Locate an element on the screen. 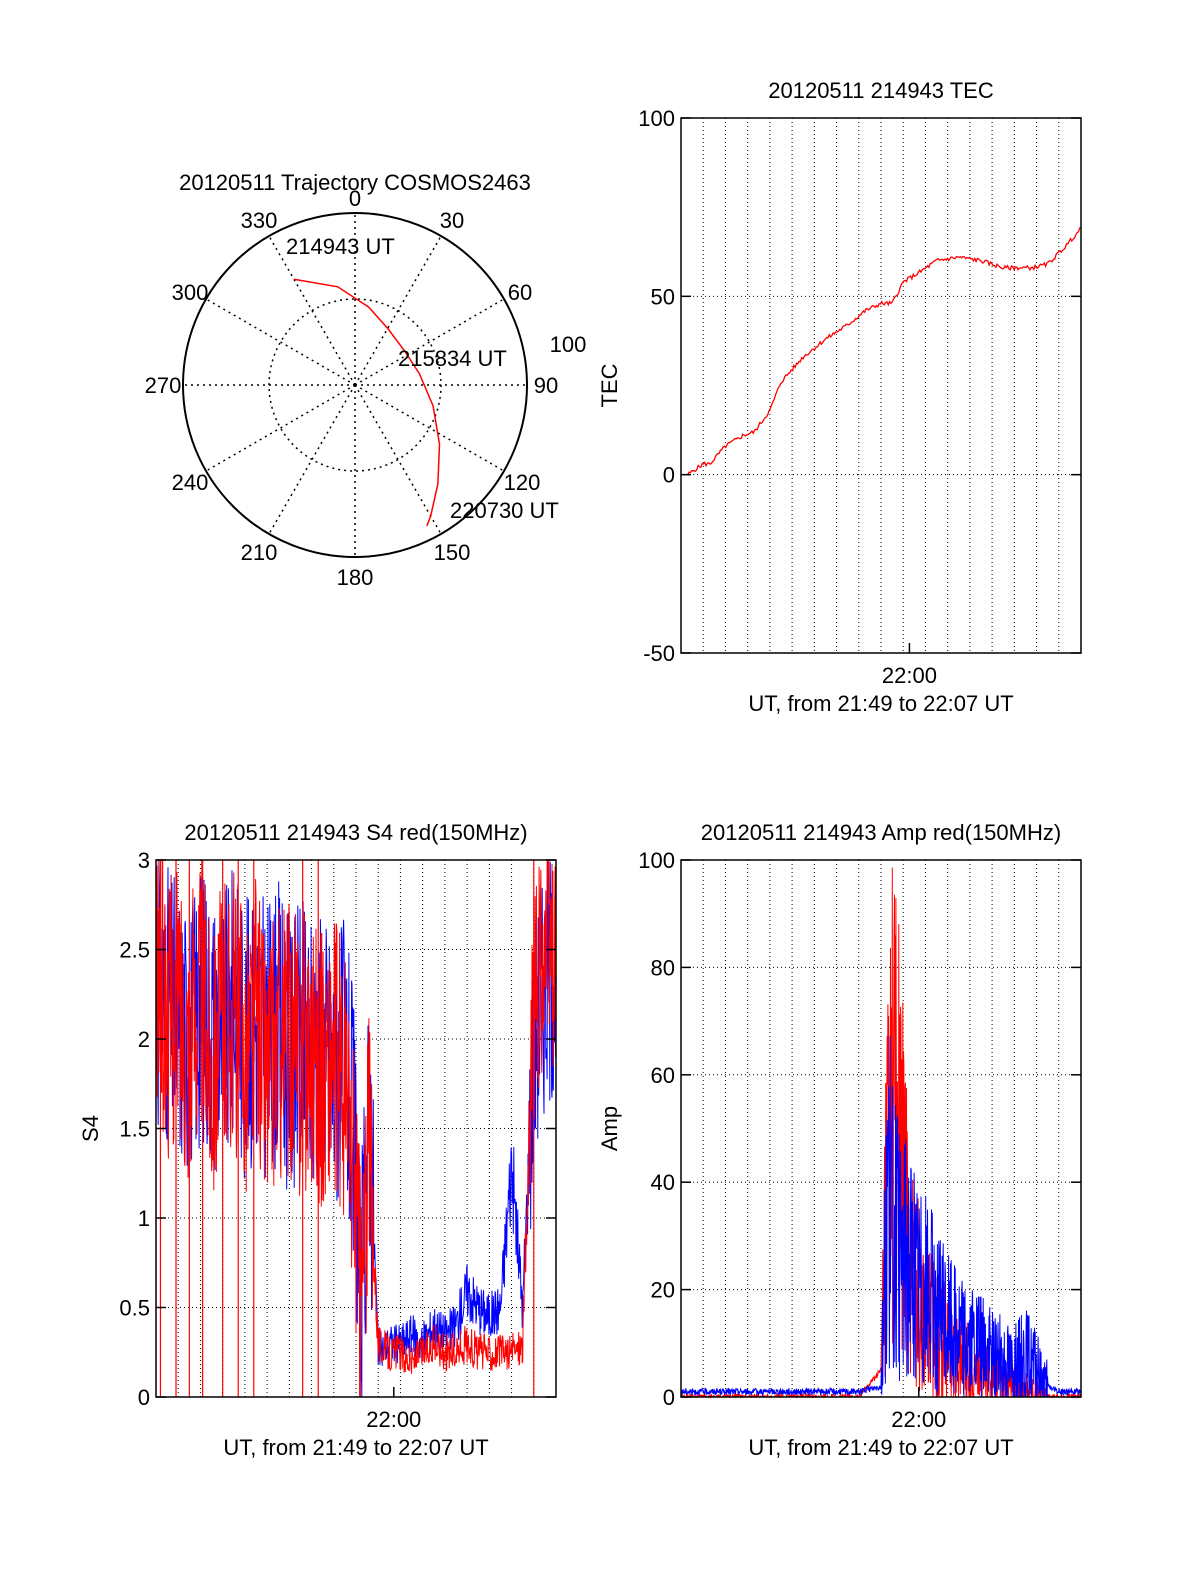  polar-ring-outer is located at coordinates (355, 385).